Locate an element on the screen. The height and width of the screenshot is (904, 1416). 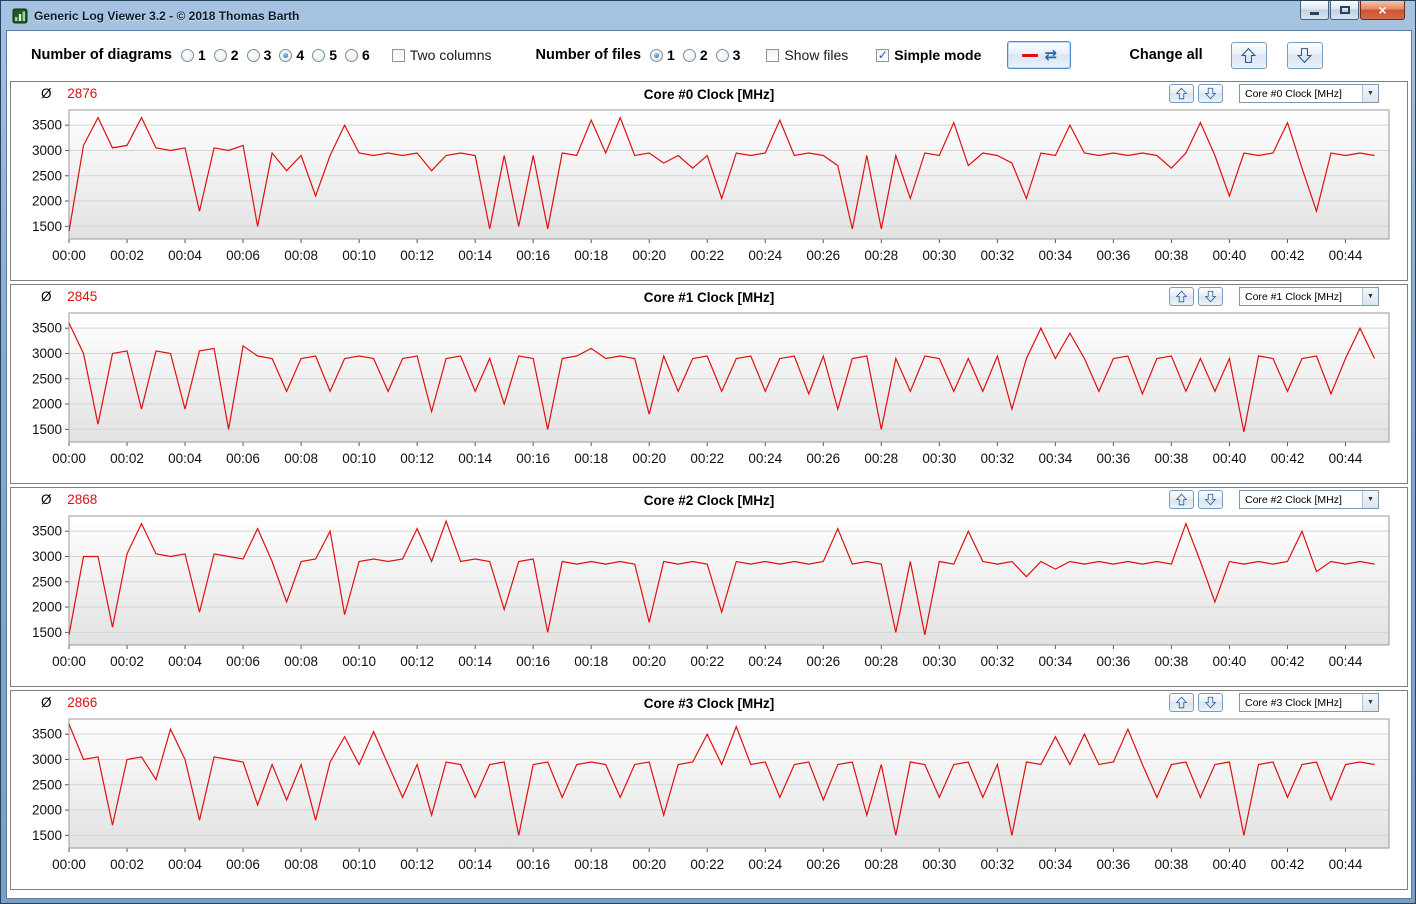
radio-label: 3 is located at coordinates (267, 55).